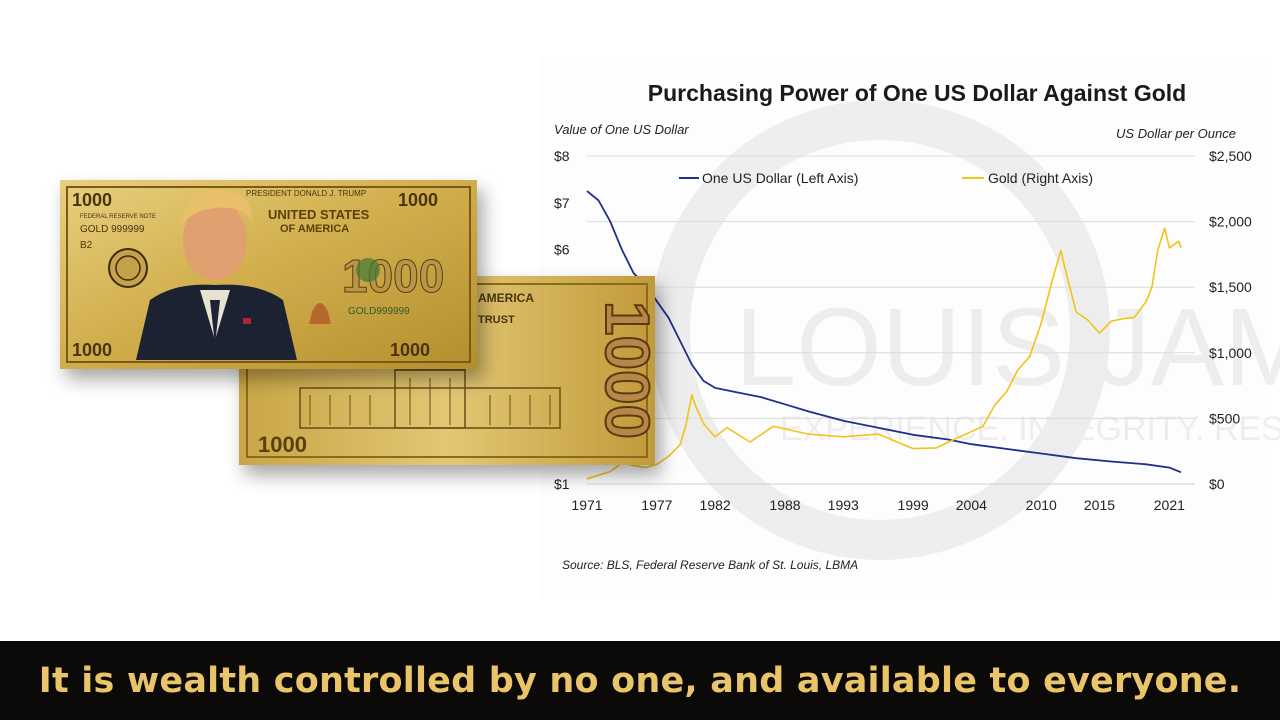  I want to click on seal-icon, so click(128, 268).